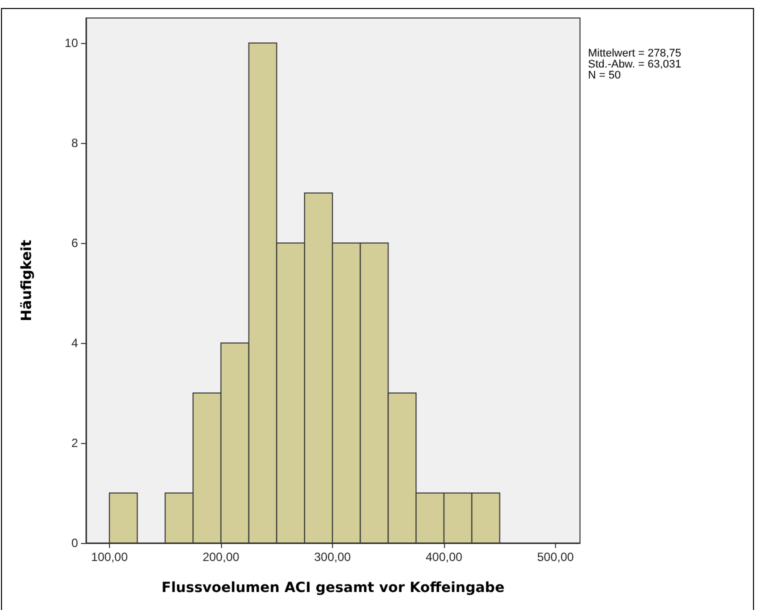 The image size is (757, 612). What do you see at coordinates (333, 588) in the screenshot?
I see `x-axis-title: Flussvoelumen ACI gesamt vor Koffeingabe` at bounding box center [333, 588].